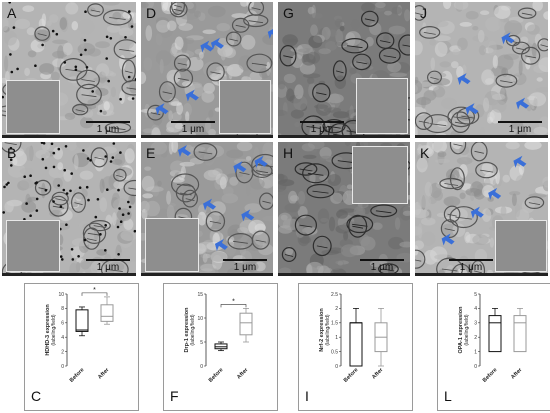  What do you see at coordinates (307, 396) in the screenshot?
I see `panel-label: I` at bounding box center [307, 396].